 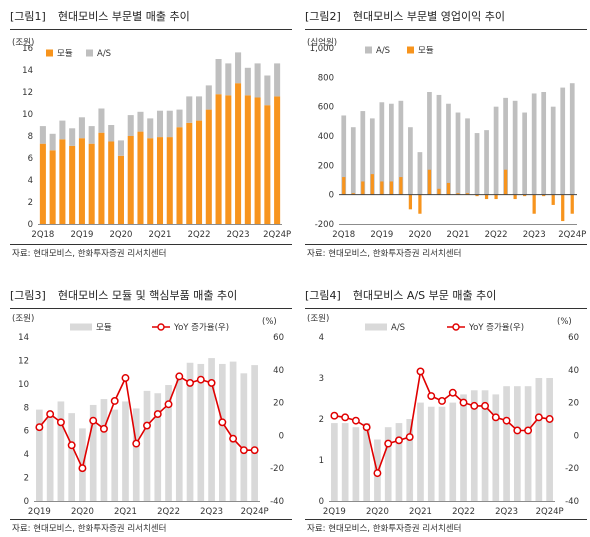 I want to click on y2-tick-label: -40, so click(x=572, y=502).